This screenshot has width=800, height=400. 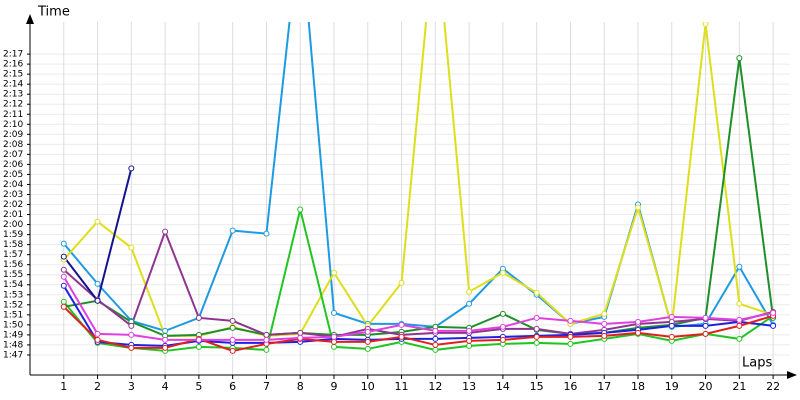 What do you see at coordinates (97, 386) in the screenshot?
I see `x-tick-label: 2` at bounding box center [97, 386].